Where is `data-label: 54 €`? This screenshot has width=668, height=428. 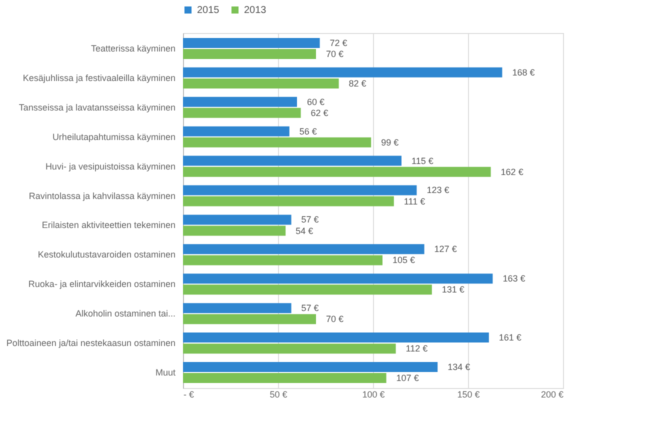 data-label: 54 € is located at coordinates (305, 231).